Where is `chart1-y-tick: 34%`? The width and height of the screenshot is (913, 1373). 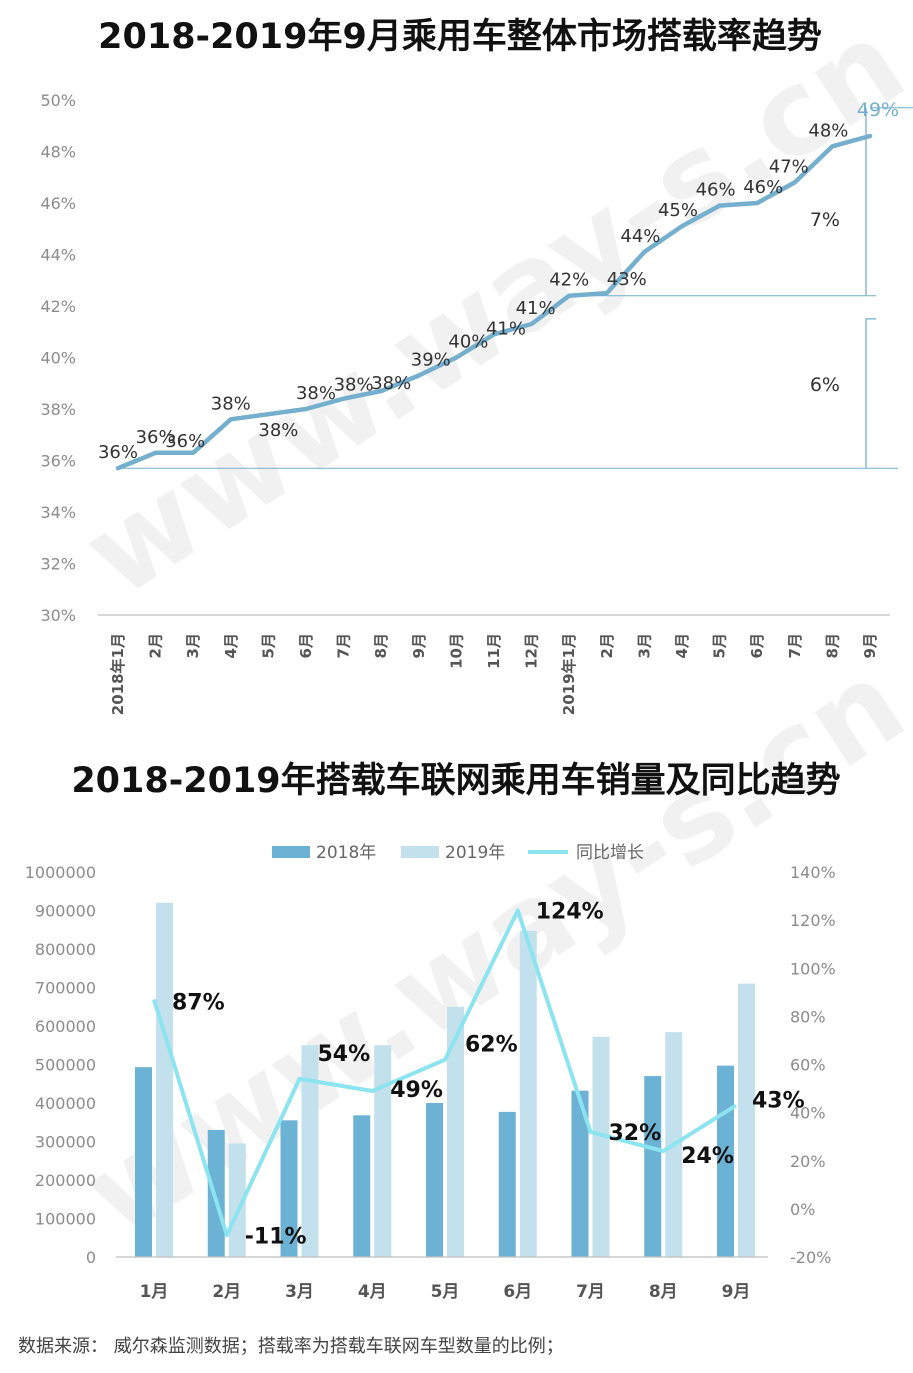
chart1-y-tick: 34% is located at coordinates (58, 512).